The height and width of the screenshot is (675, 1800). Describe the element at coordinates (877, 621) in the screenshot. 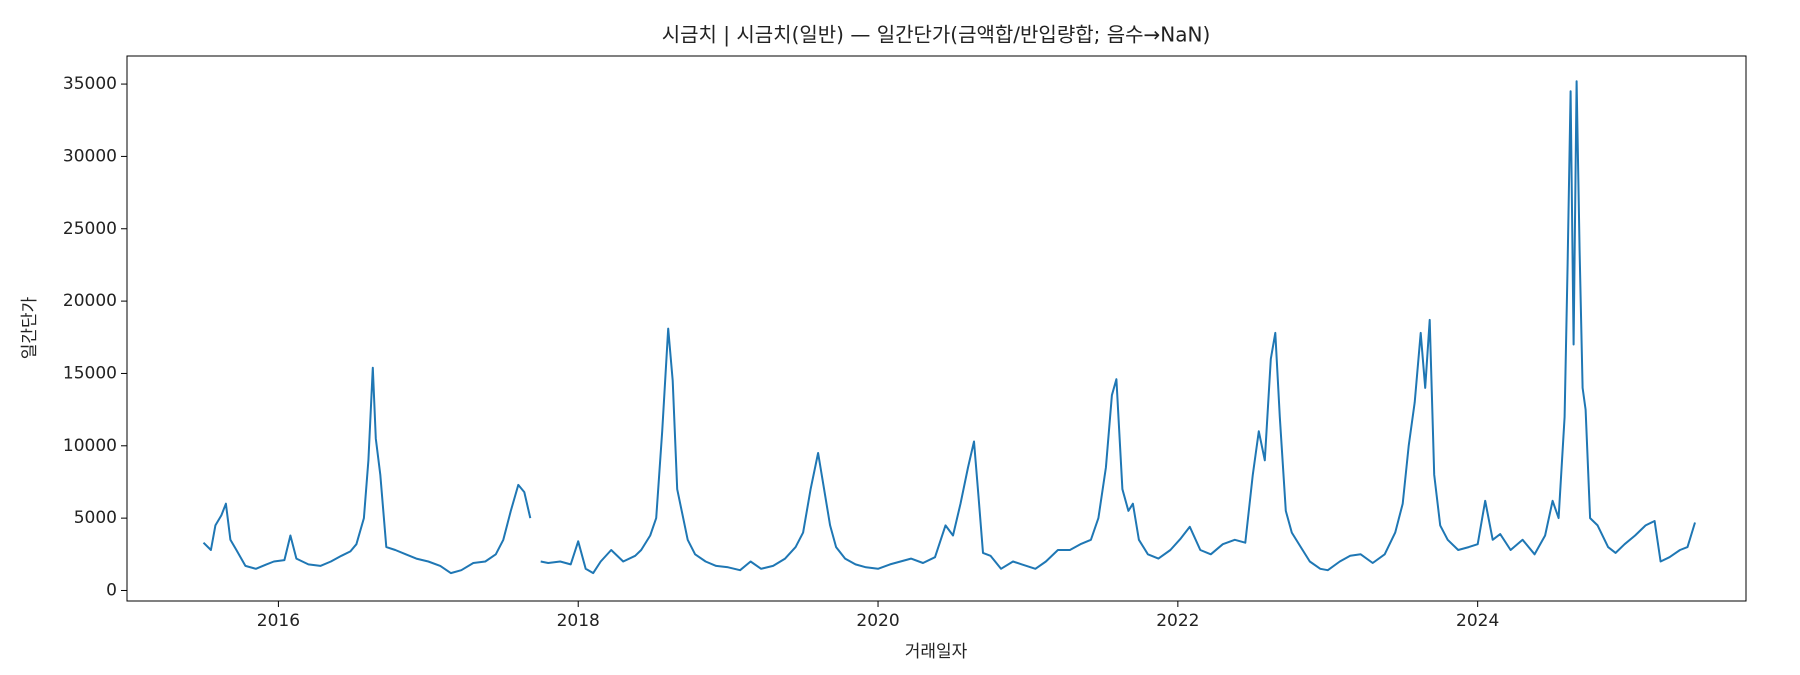

I see `x-tick-label: 2020` at that location.